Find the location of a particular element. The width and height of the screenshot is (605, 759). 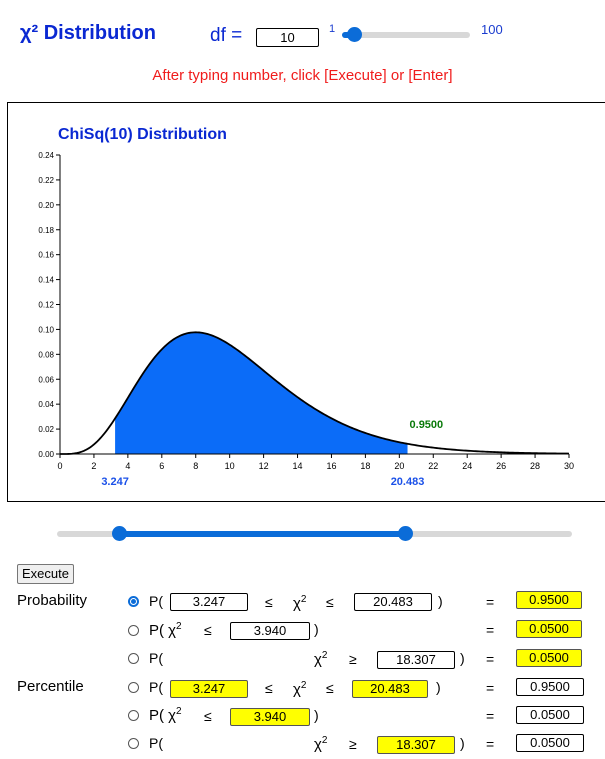

range-slider-low-handle is located at coordinates (119, 533).